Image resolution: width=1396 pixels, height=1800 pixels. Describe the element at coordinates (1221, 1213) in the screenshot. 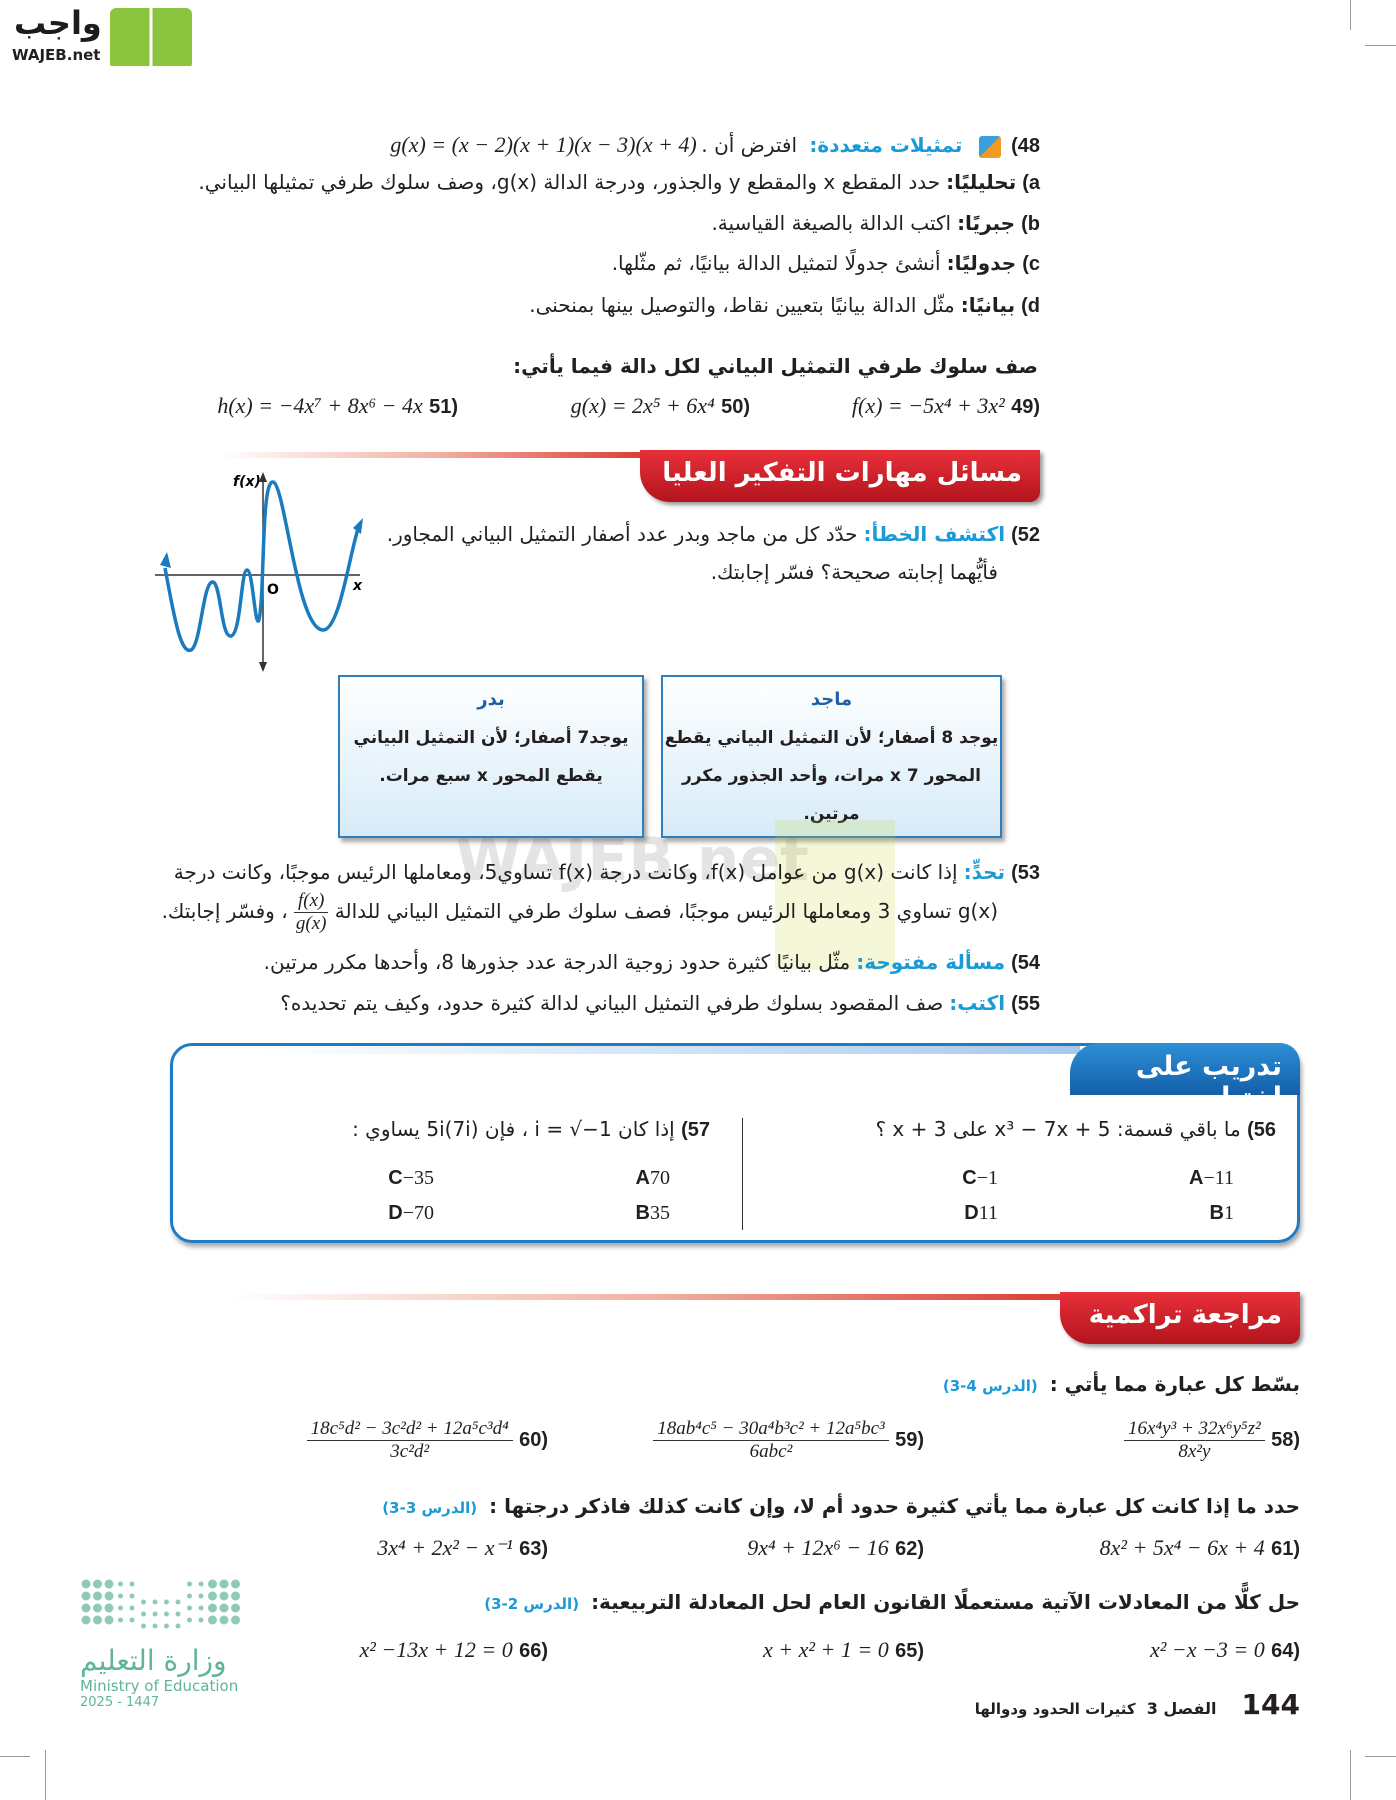

I see `q56-option-b: B1` at that location.